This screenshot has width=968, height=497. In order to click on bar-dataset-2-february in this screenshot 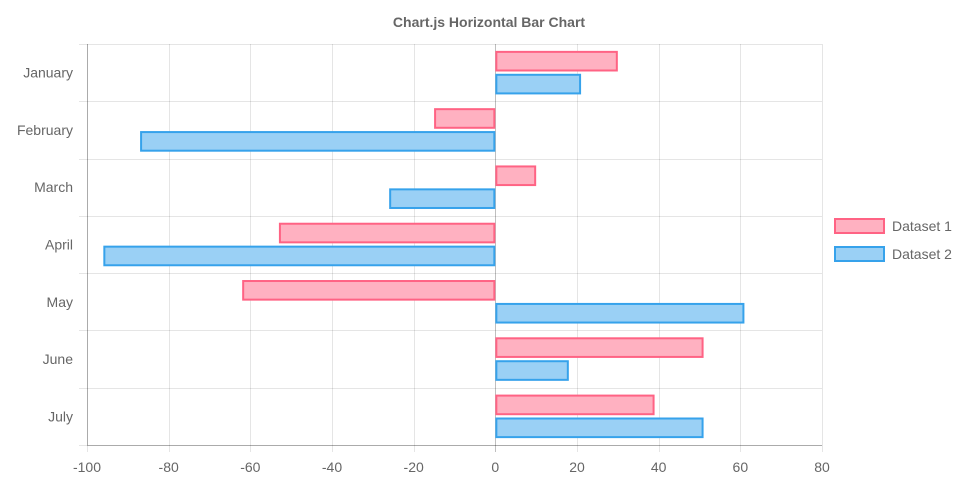, I will do `click(318, 141)`.